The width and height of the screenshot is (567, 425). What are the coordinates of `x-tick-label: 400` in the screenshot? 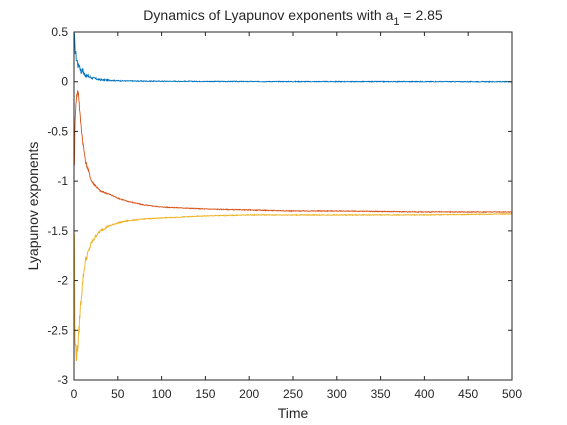 It's located at (424, 394).